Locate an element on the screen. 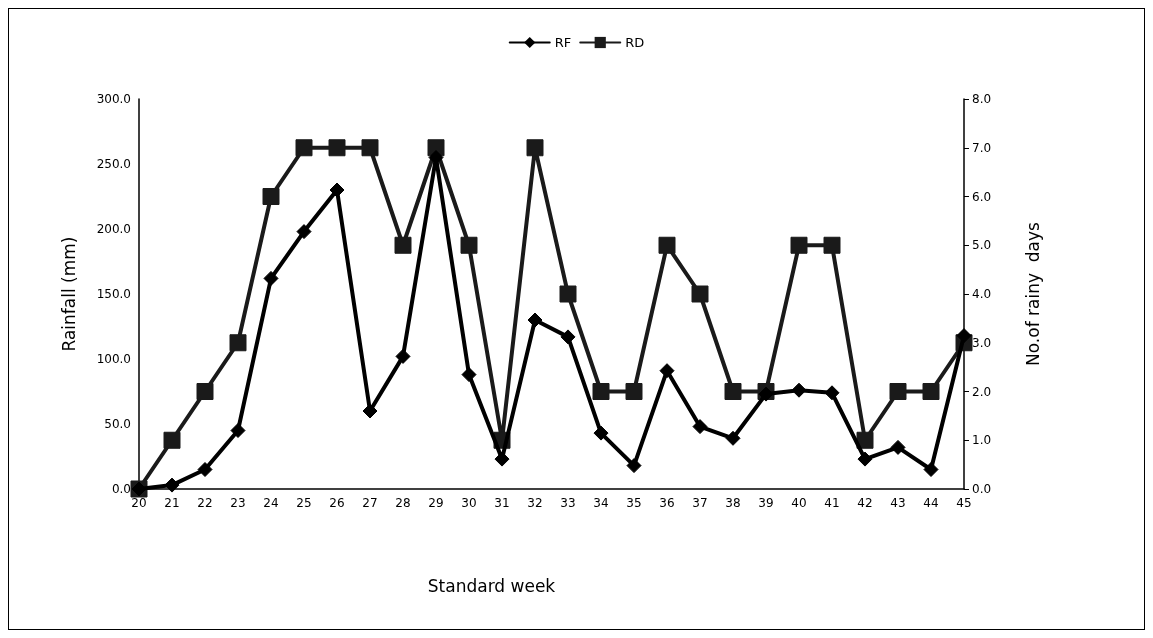 The width and height of the screenshot is (1153, 638). y-tick-label: 150.0 is located at coordinates (113, 294).